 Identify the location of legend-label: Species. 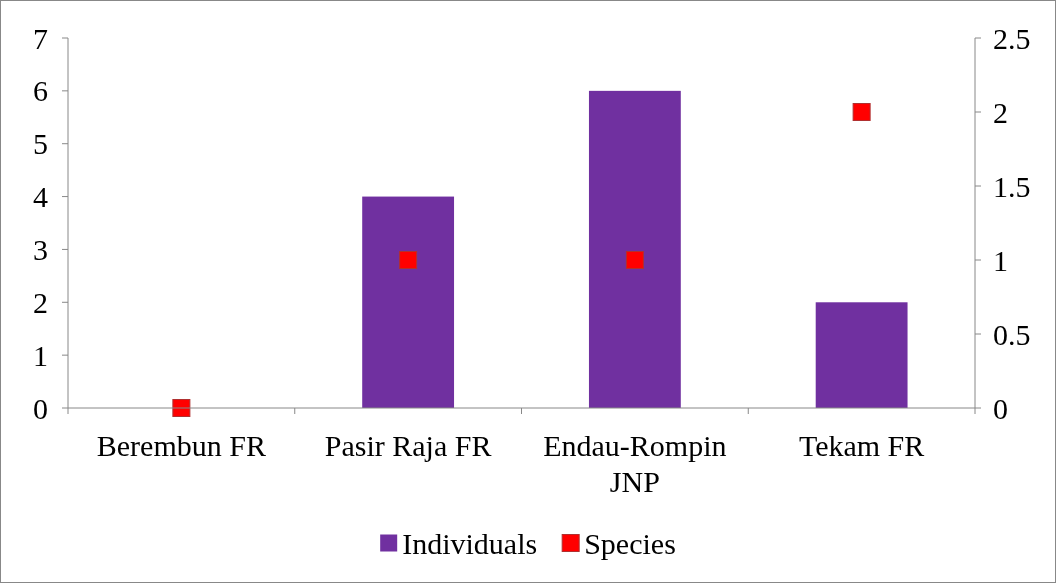
(630, 543).